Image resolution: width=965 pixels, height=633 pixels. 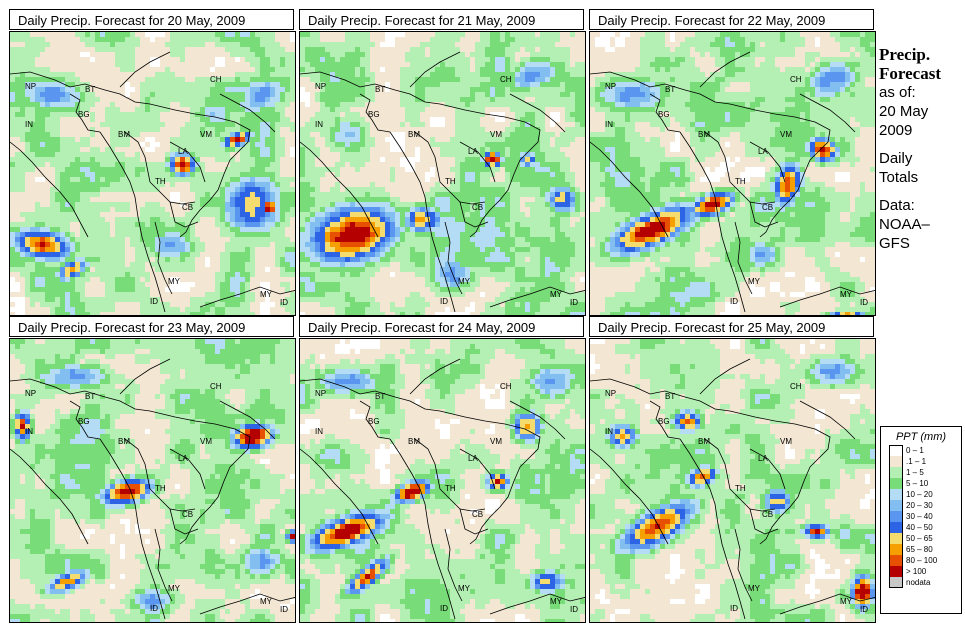 I want to click on legend-item: nodata, so click(x=925, y=582).